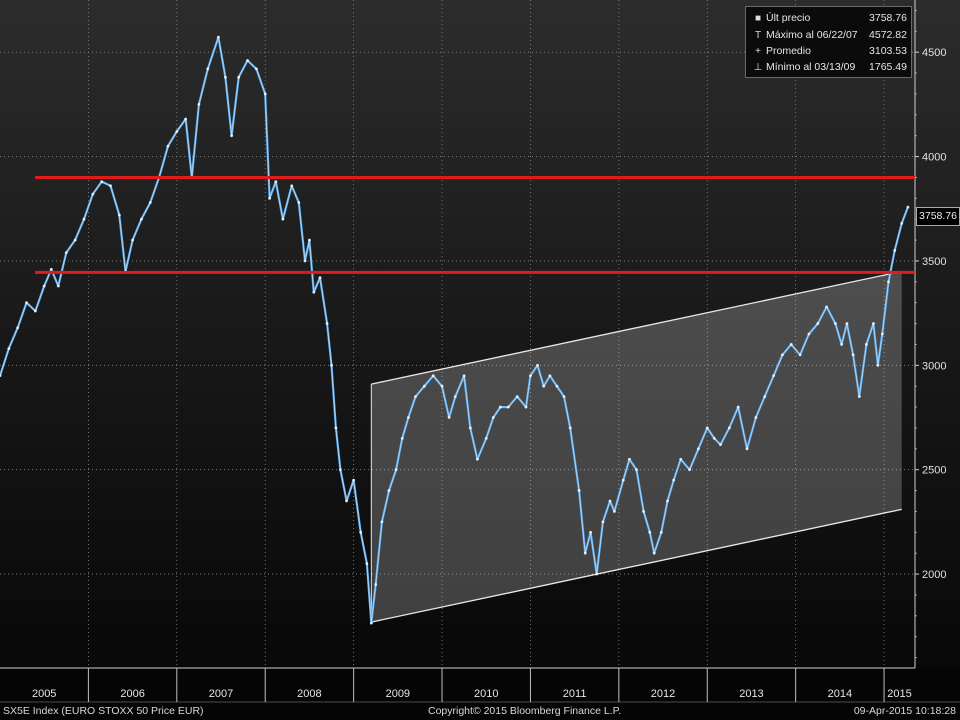  I want to click on x-tick-label: 2010, so click(486, 694).